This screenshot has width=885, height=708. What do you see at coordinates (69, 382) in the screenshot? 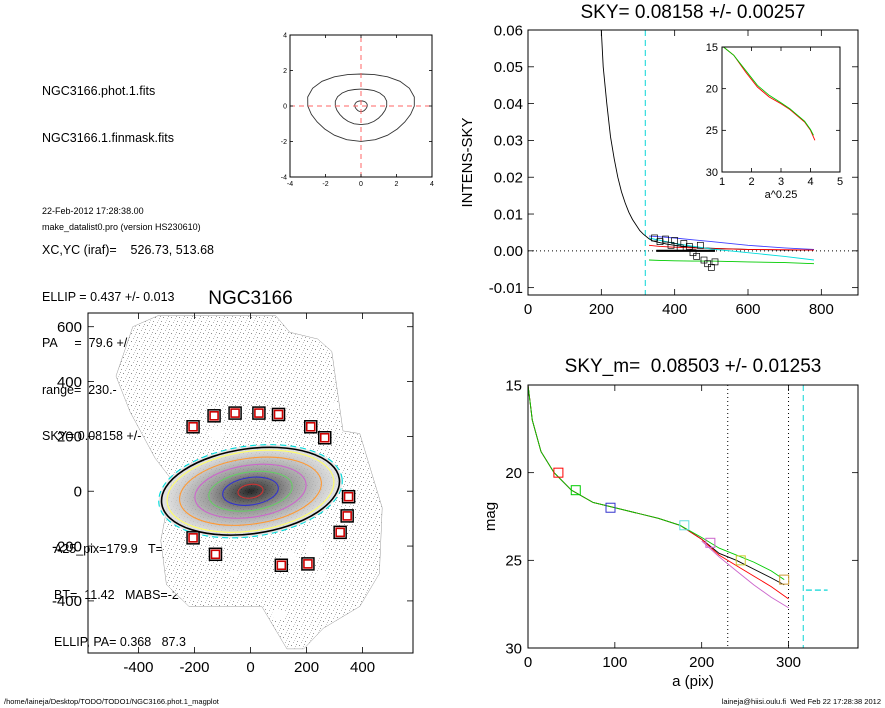
I see `y-tick-label: 400` at bounding box center [69, 382].